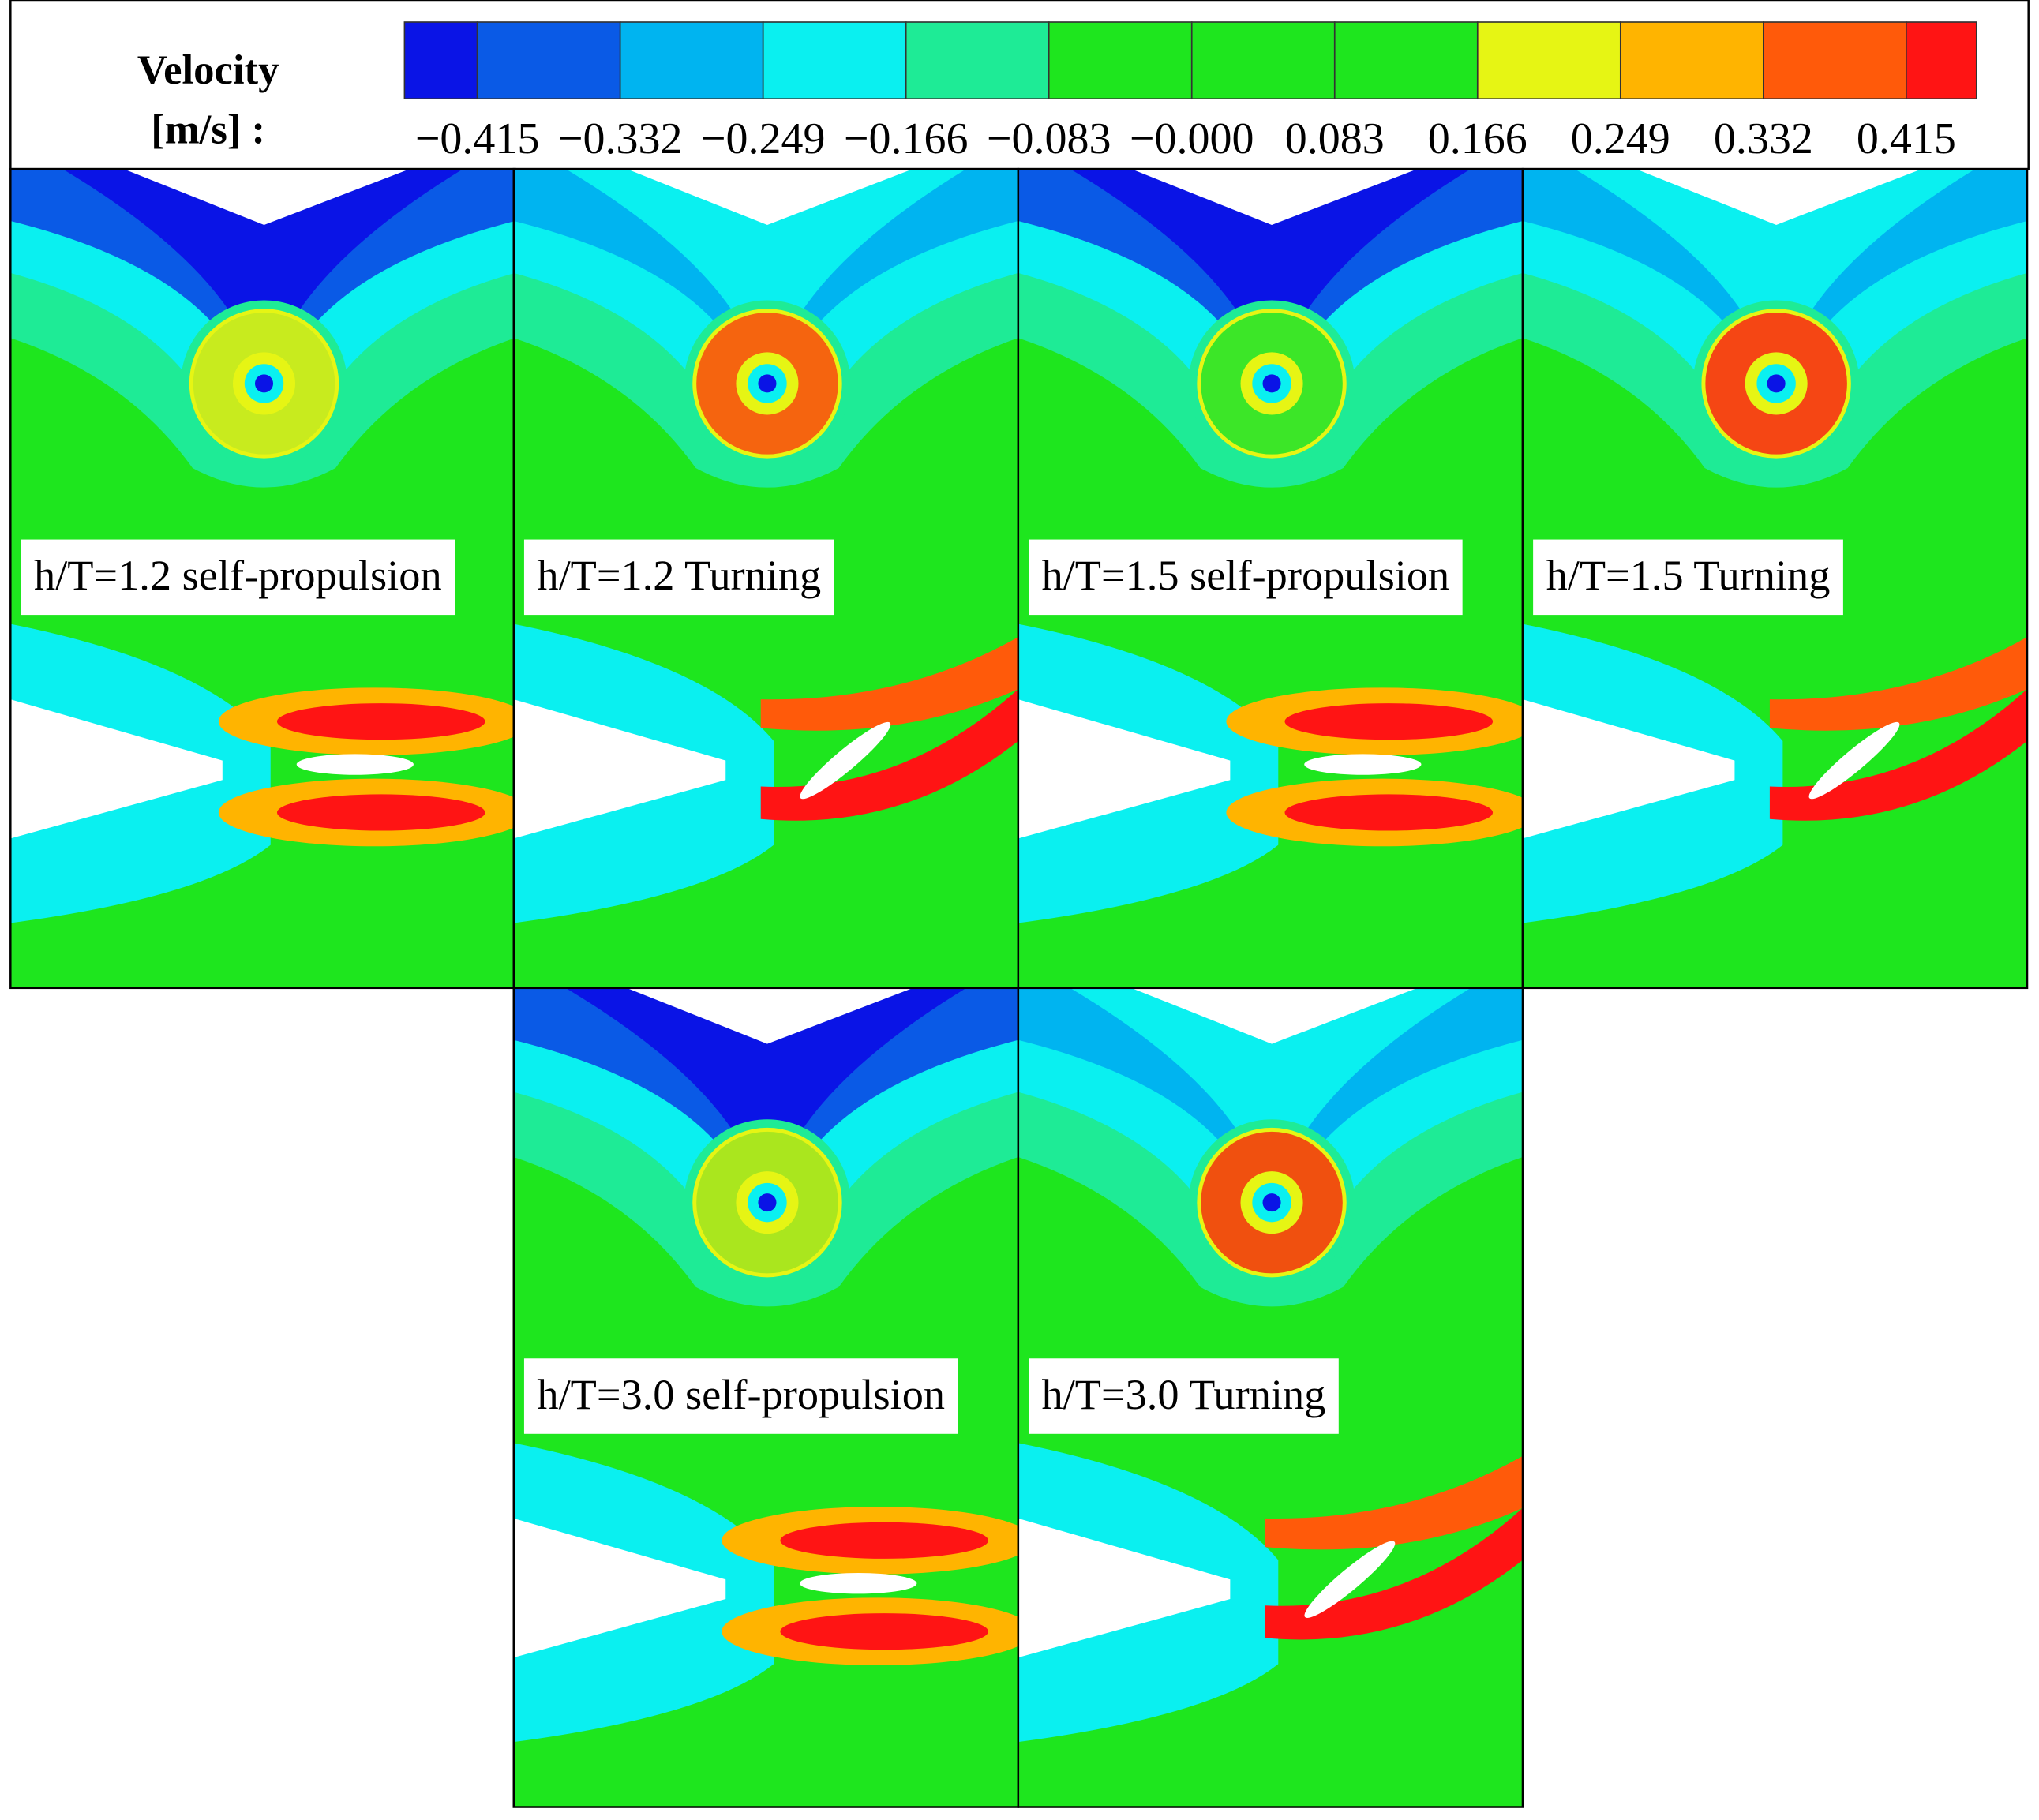 Image resolution: width=2039 pixels, height=1820 pixels. I want to click on colorbar-tick: 0.415, so click(1906, 138).